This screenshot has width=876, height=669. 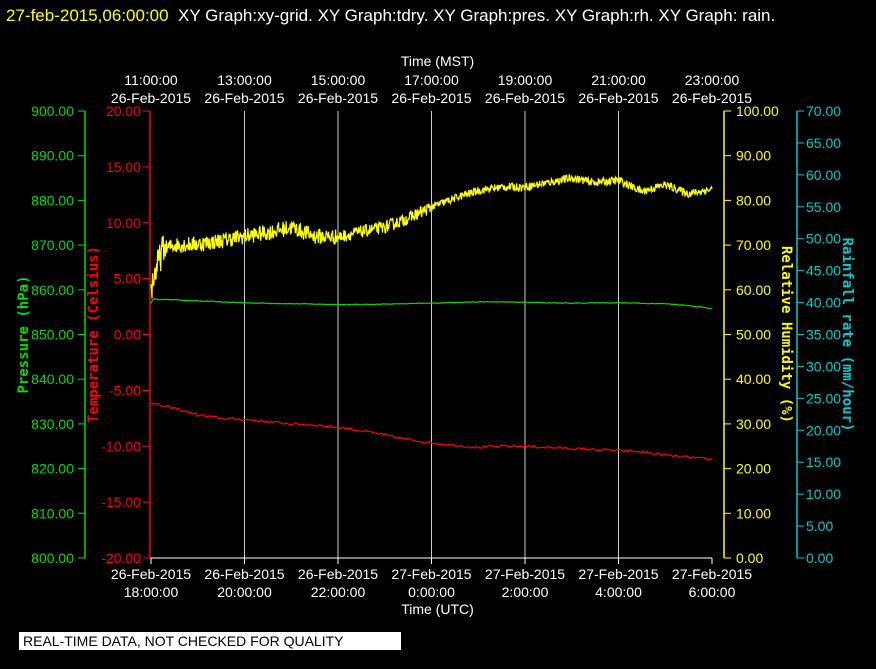 I want to click on temperature-tick-label: 15.00, so click(x=123, y=167).